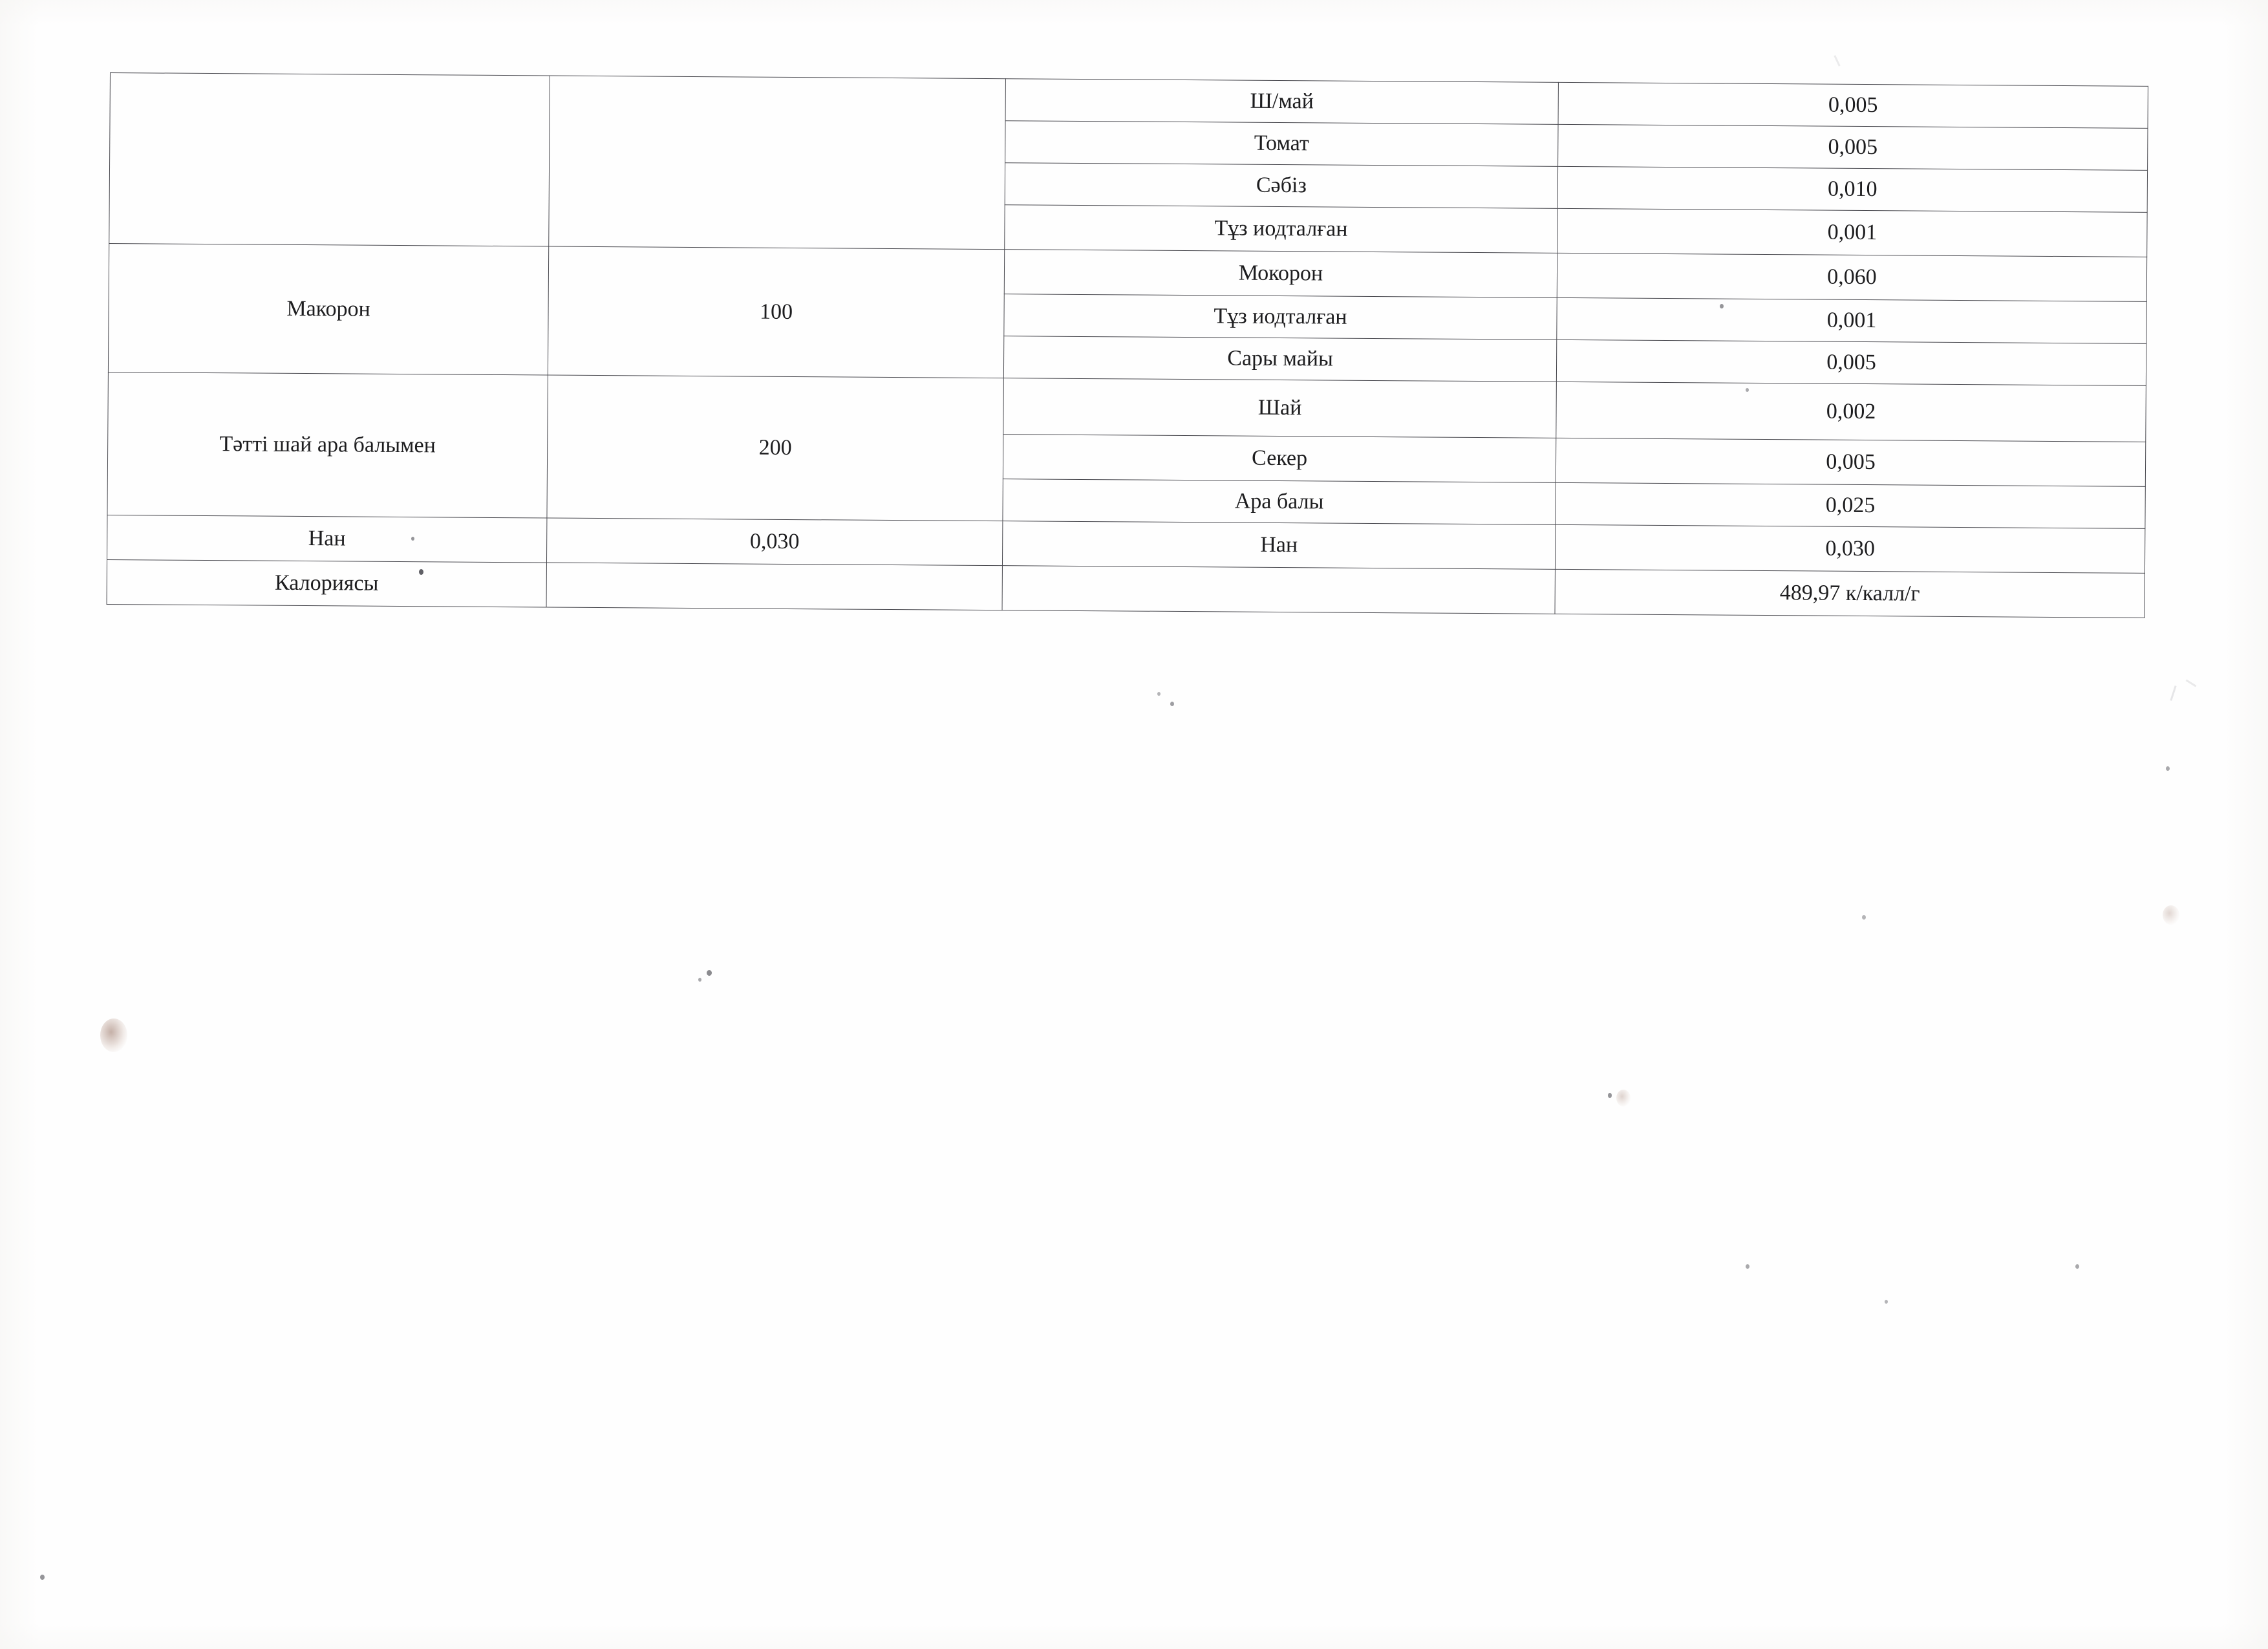  What do you see at coordinates (1852, 277) in the screenshot?
I see `quantity-cell: 0,060` at bounding box center [1852, 277].